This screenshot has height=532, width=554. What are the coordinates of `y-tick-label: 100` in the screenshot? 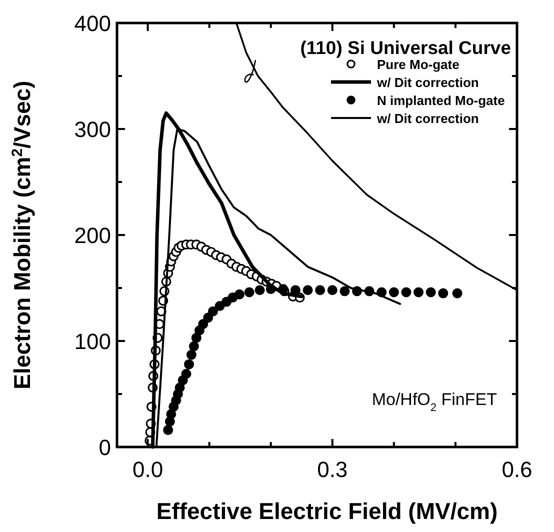 It's located at (92, 341).